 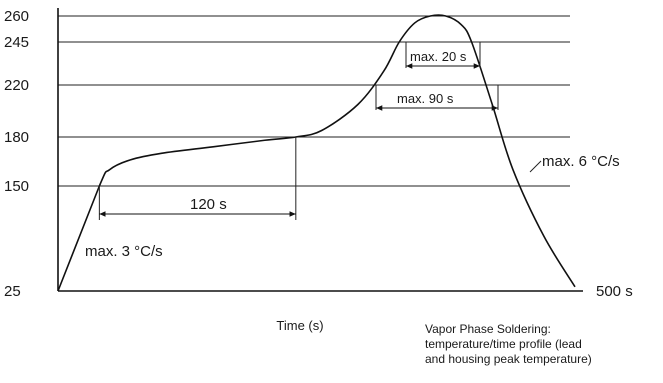 What do you see at coordinates (508, 359) in the screenshot?
I see `caption-line-3: and housing peak temperature)` at bounding box center [508, 359].